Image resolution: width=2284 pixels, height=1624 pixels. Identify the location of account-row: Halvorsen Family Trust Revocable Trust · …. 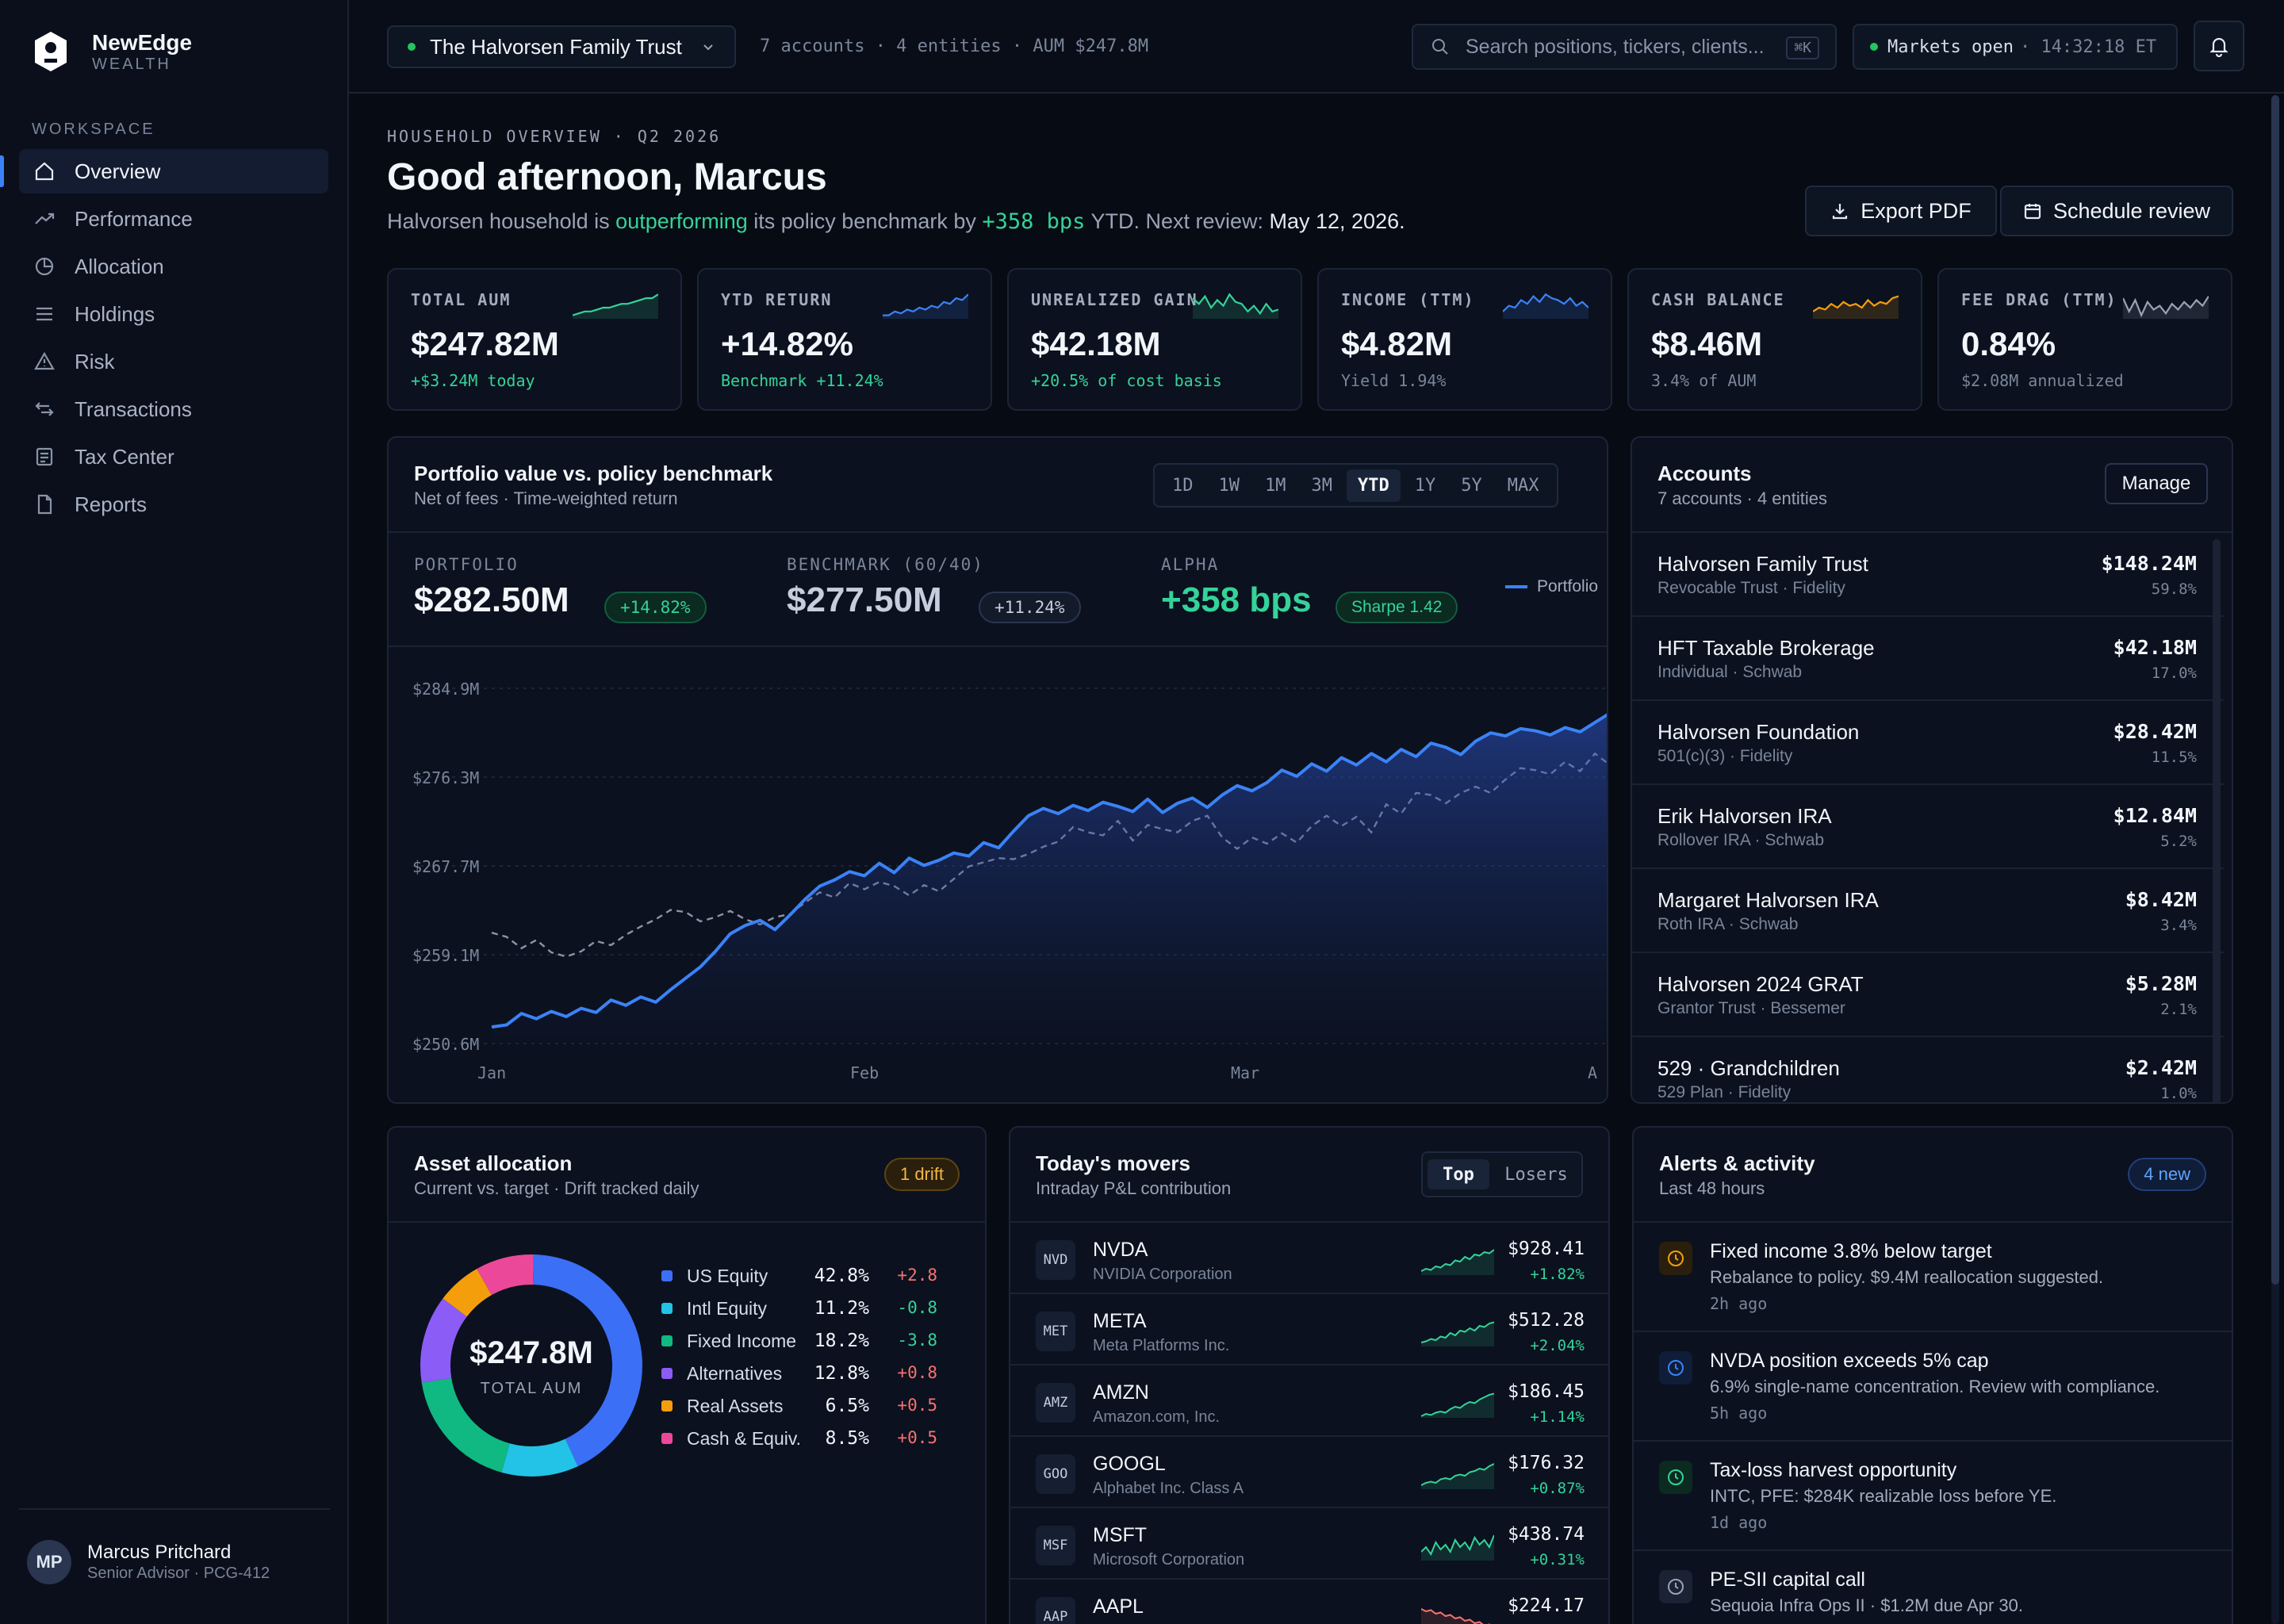
(1928, 575).